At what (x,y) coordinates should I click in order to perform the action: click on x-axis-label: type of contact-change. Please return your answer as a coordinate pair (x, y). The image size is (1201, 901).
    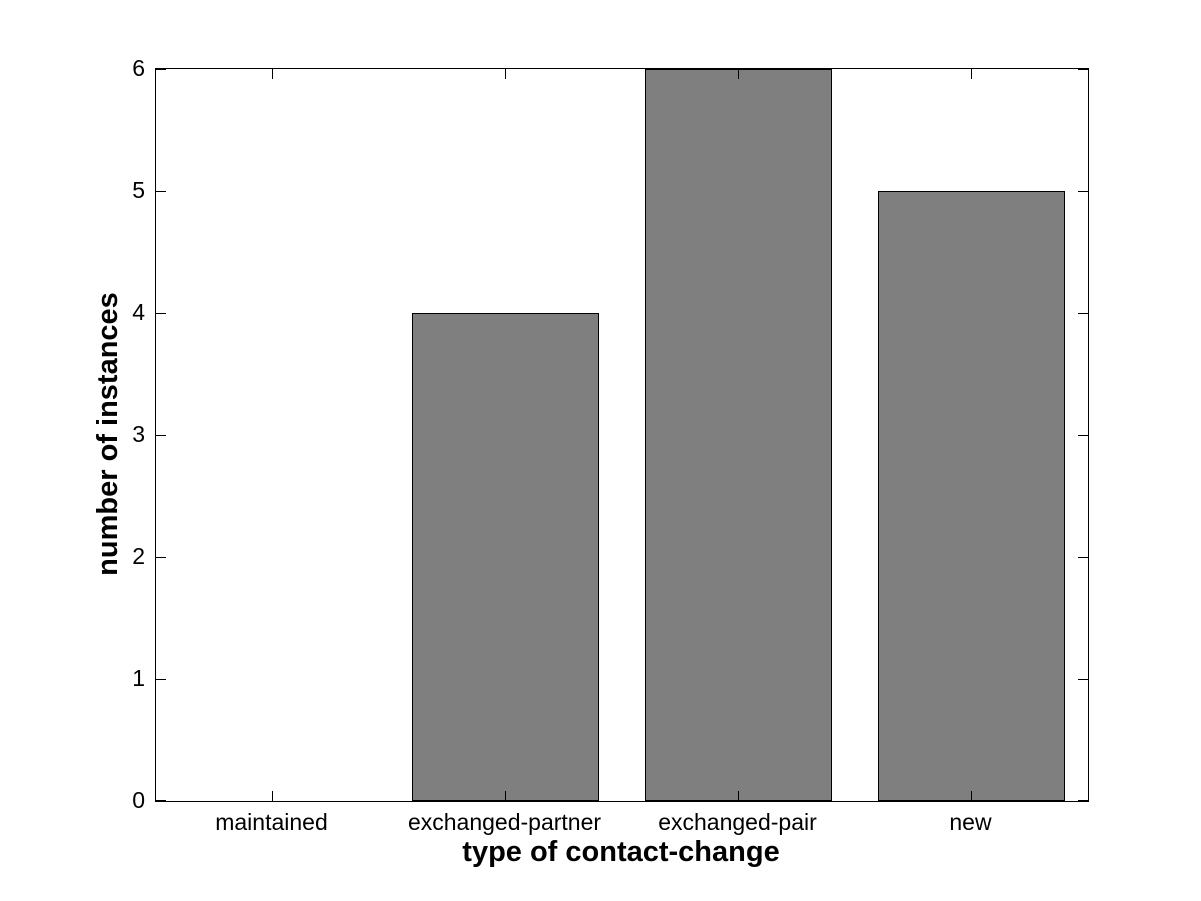
    Looking at the image, I should click on (621, 852).